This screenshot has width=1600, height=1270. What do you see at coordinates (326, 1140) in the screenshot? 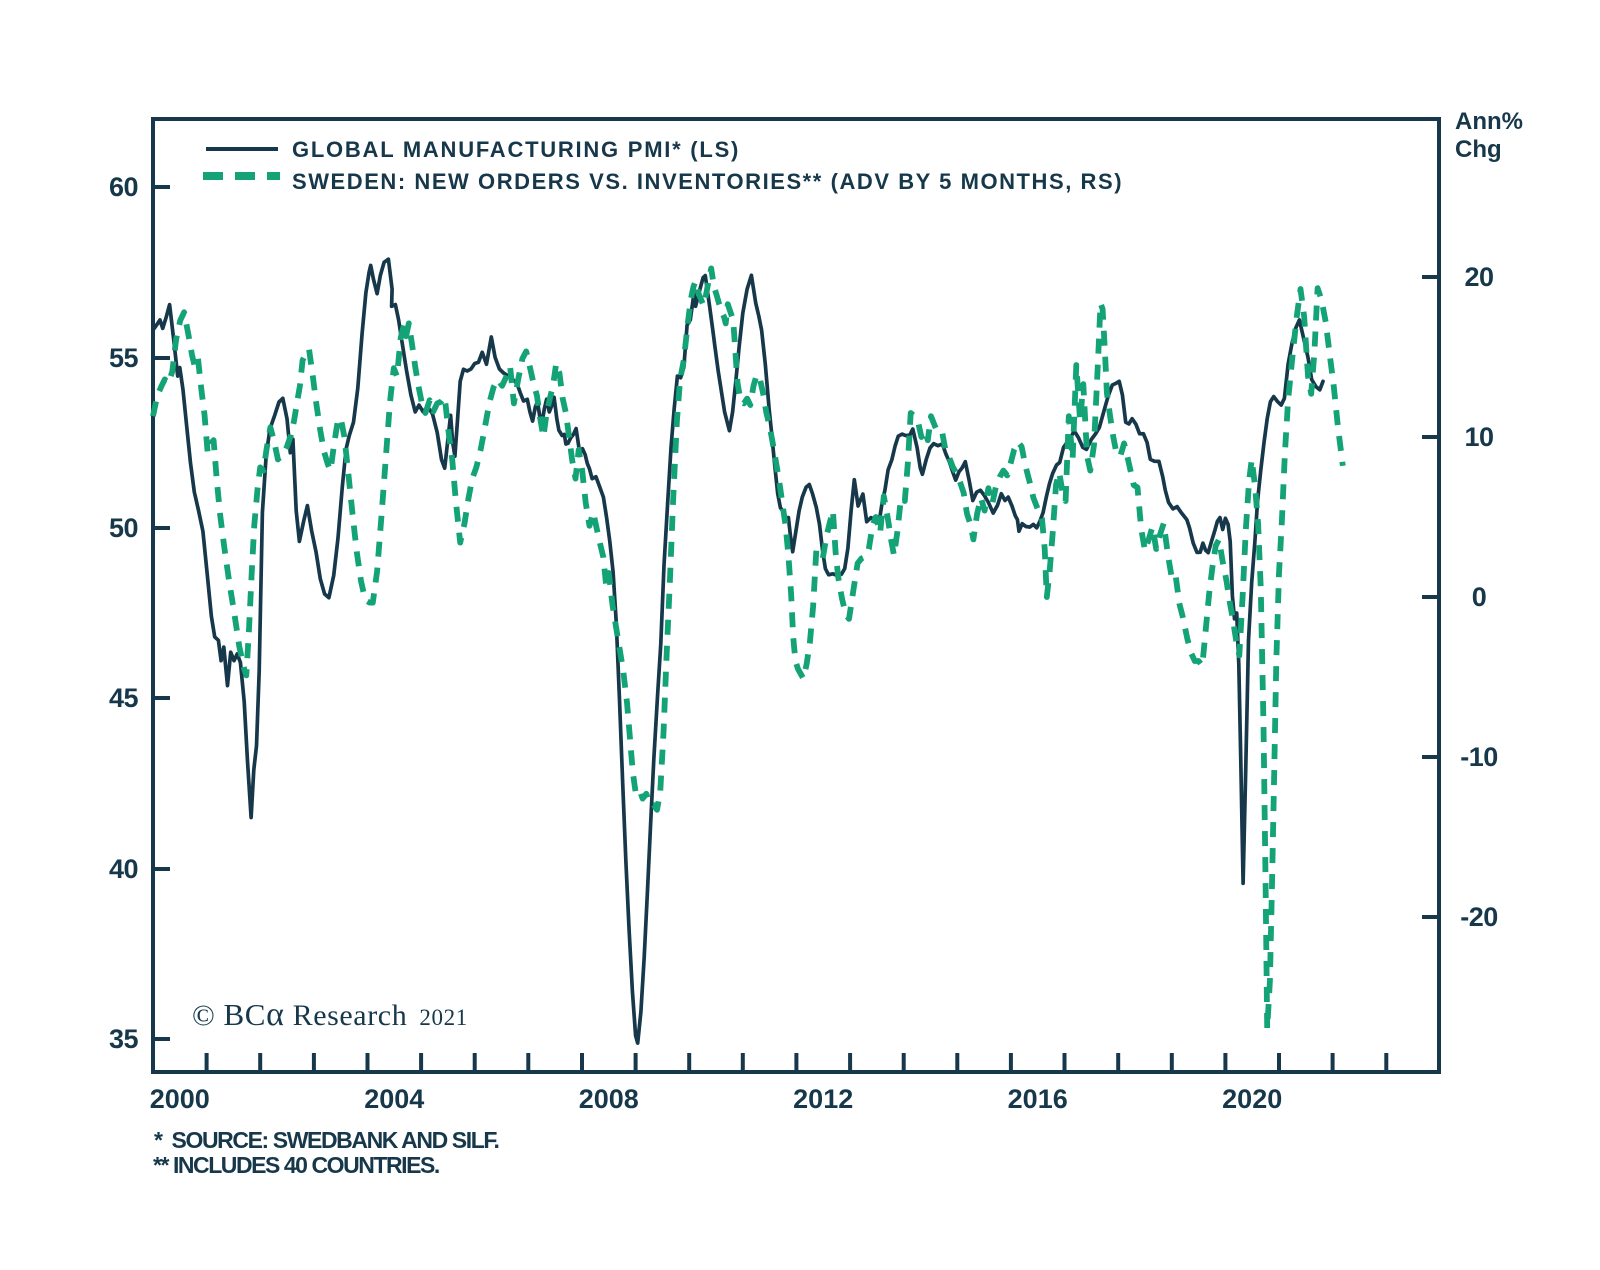
I see `svg-text: * SOURCE: SWEDBANK AND SILF.` at bounding box center [326, 1140].